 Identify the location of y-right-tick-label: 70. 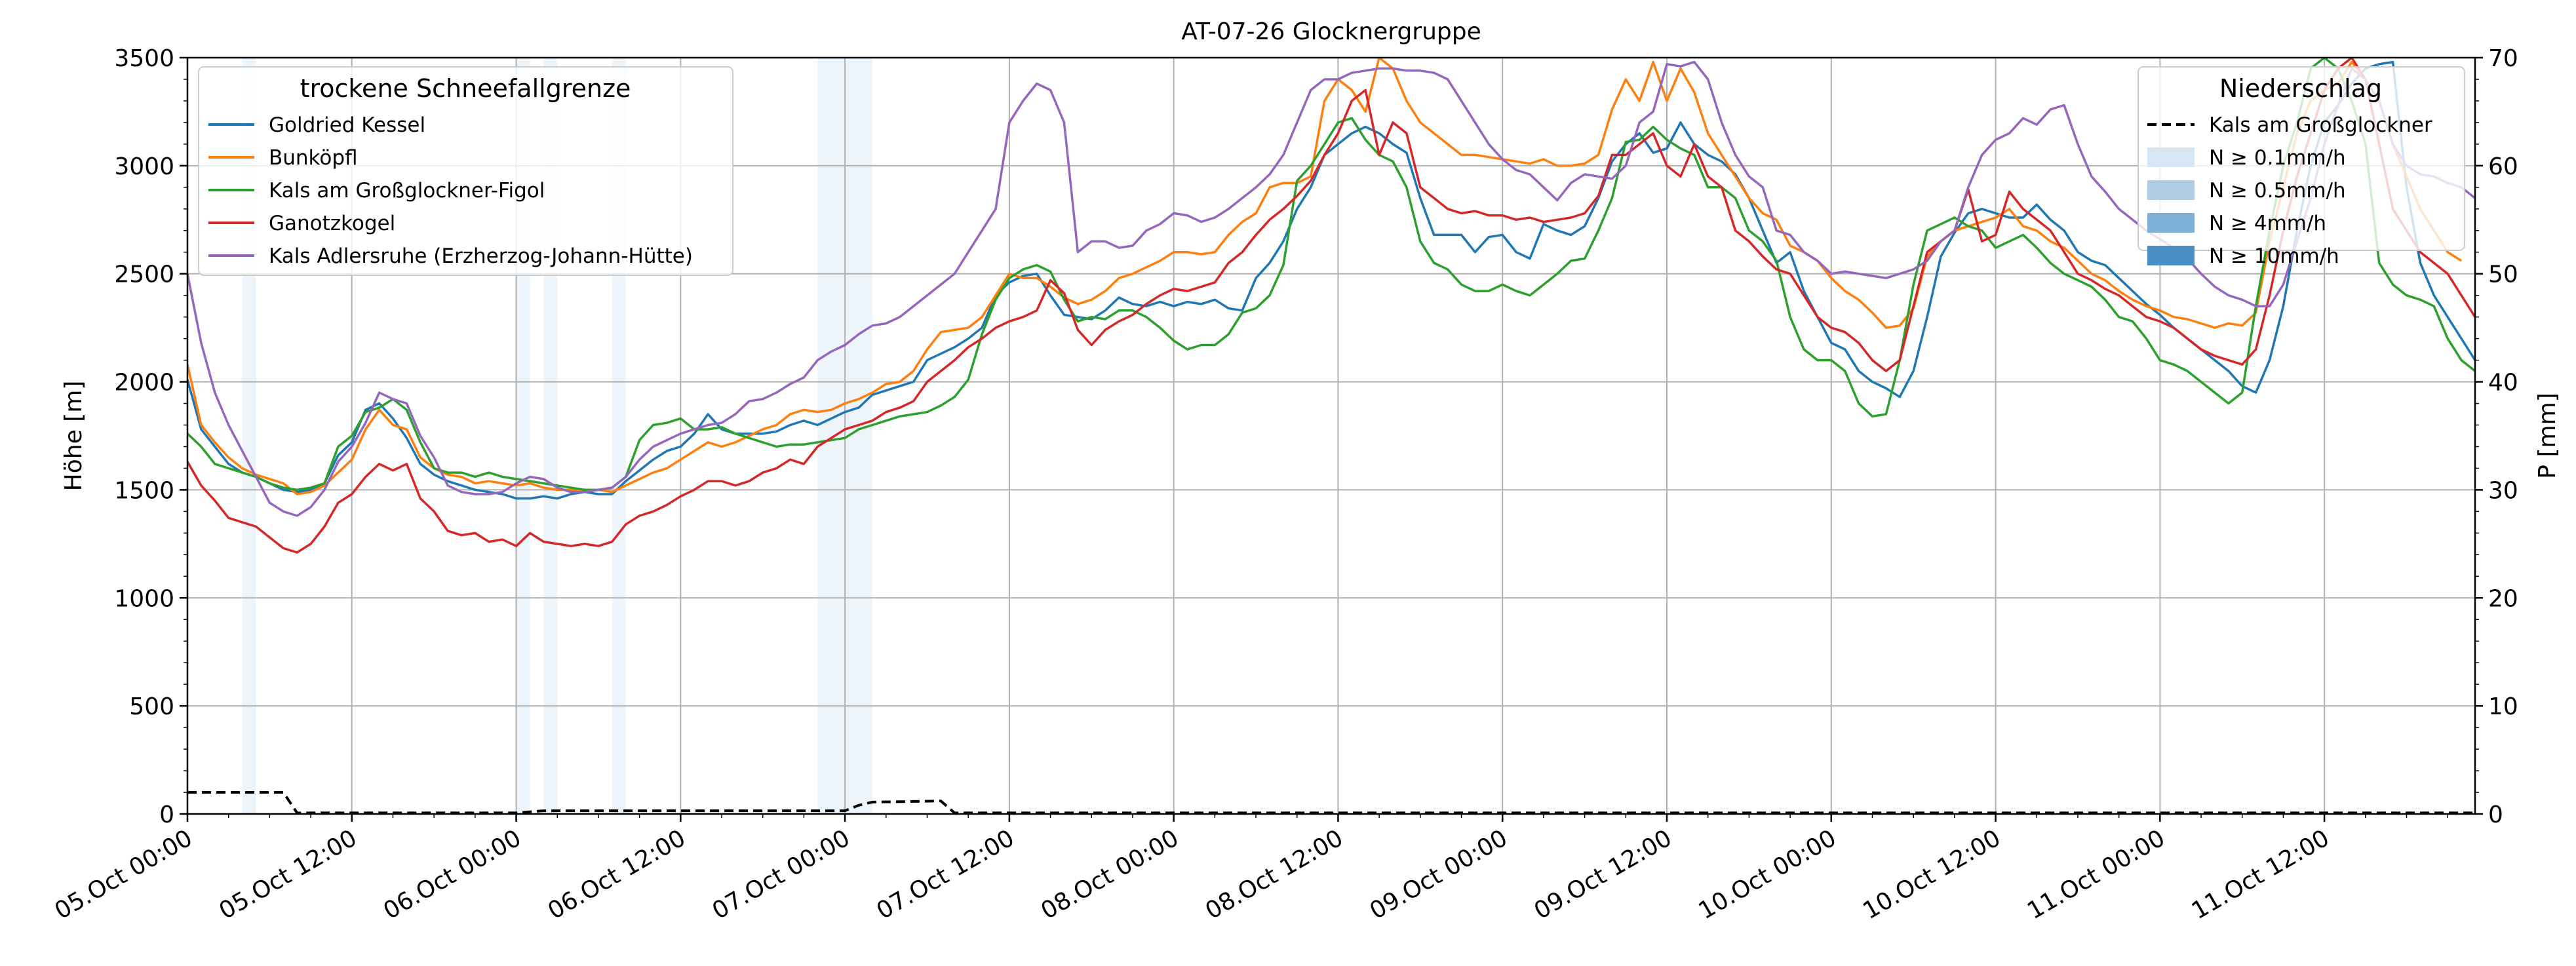
(2503, 58).